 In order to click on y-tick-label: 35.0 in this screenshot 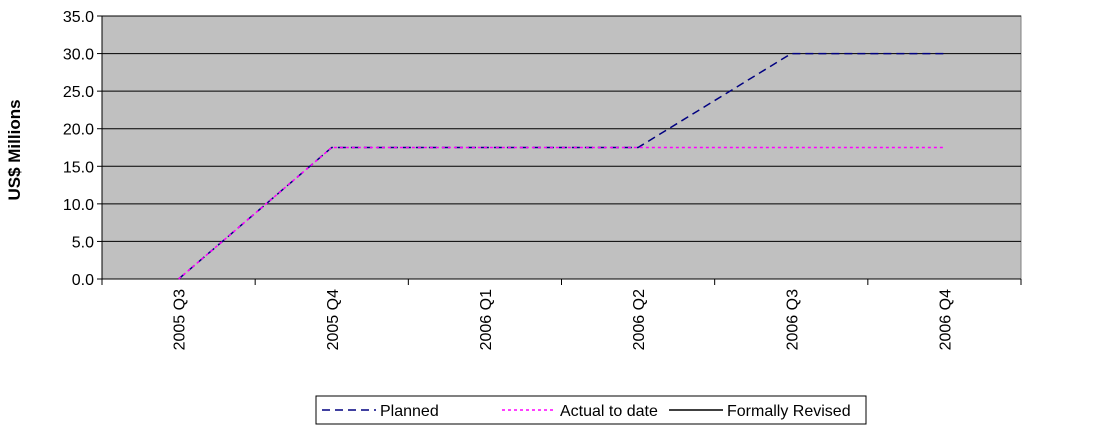, I will do `click(78, 17)`.